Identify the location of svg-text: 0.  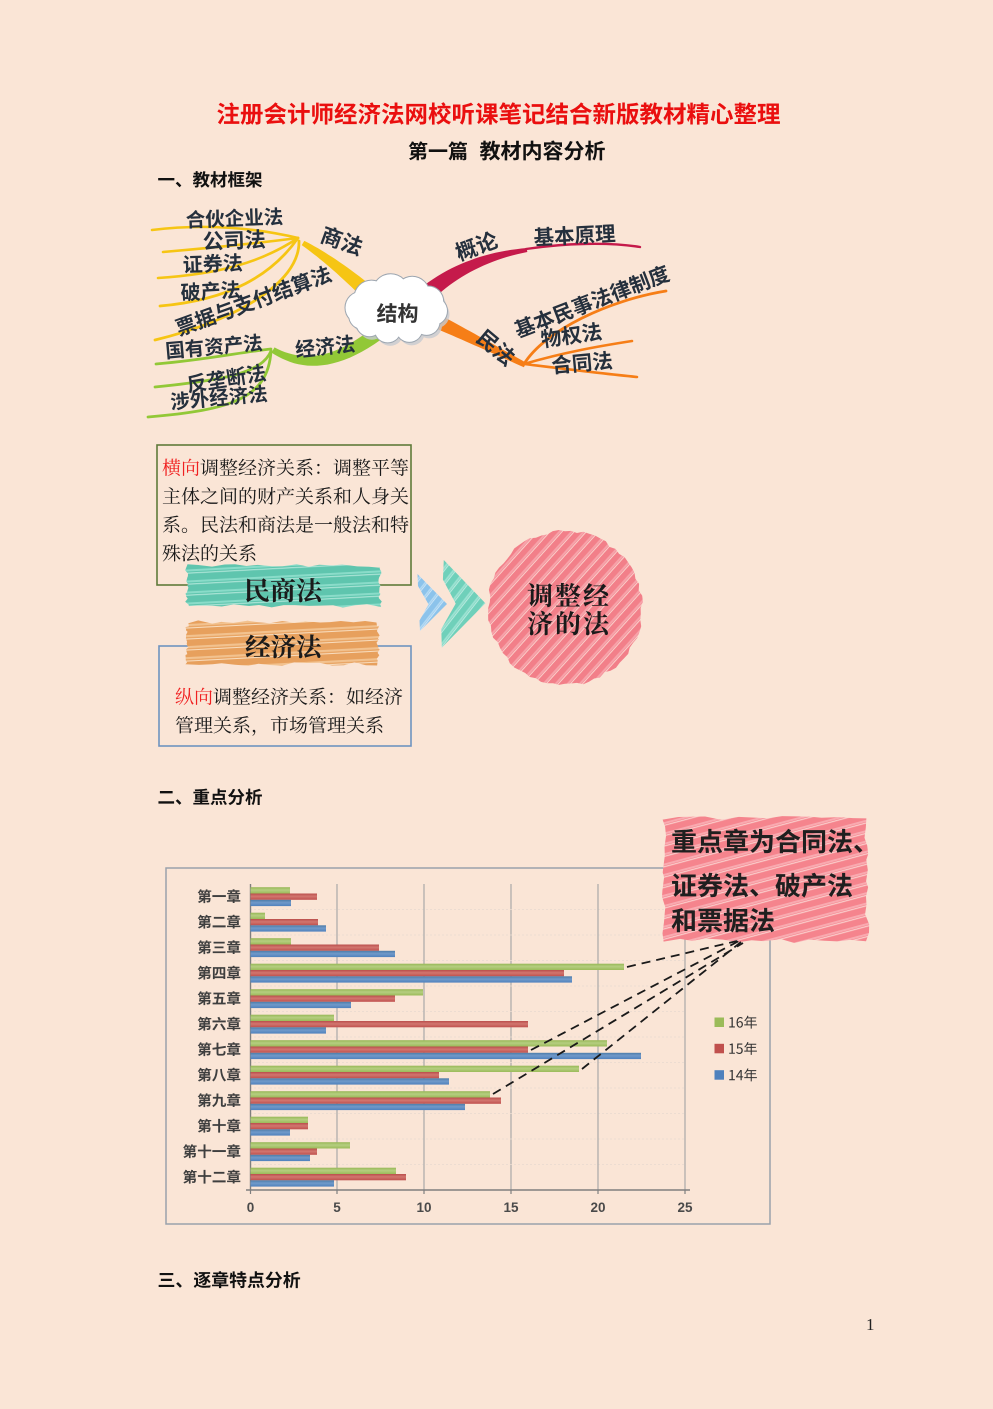
(251, 1207).